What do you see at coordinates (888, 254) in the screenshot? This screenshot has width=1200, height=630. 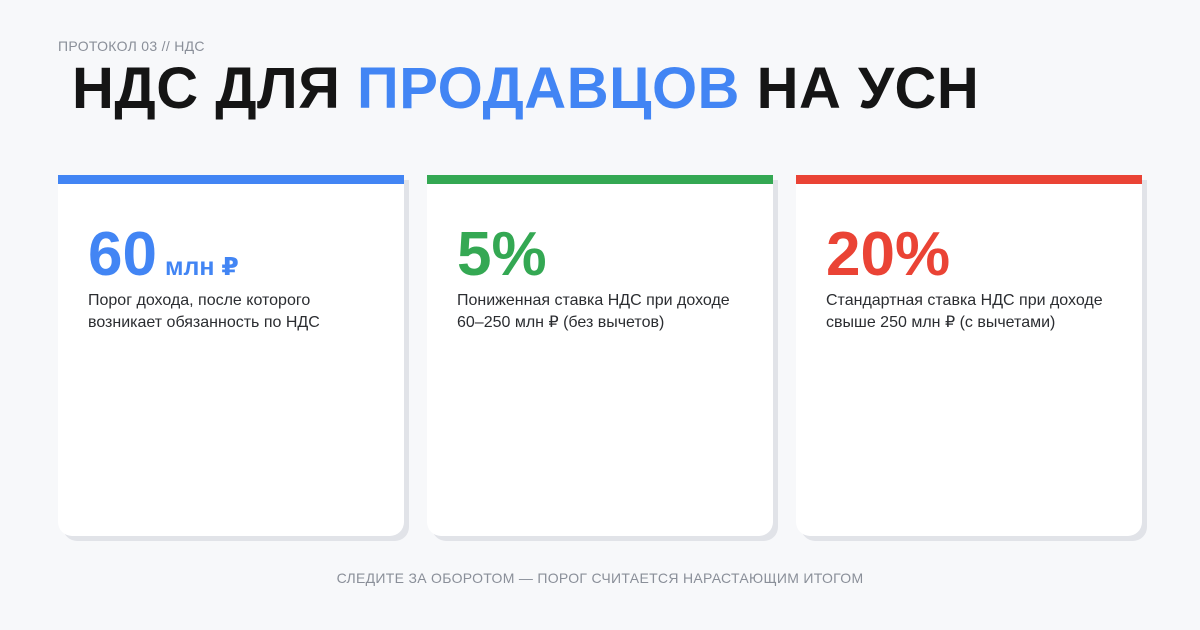 I see `card-value-number: 20%` at bounding box center [888, 254].